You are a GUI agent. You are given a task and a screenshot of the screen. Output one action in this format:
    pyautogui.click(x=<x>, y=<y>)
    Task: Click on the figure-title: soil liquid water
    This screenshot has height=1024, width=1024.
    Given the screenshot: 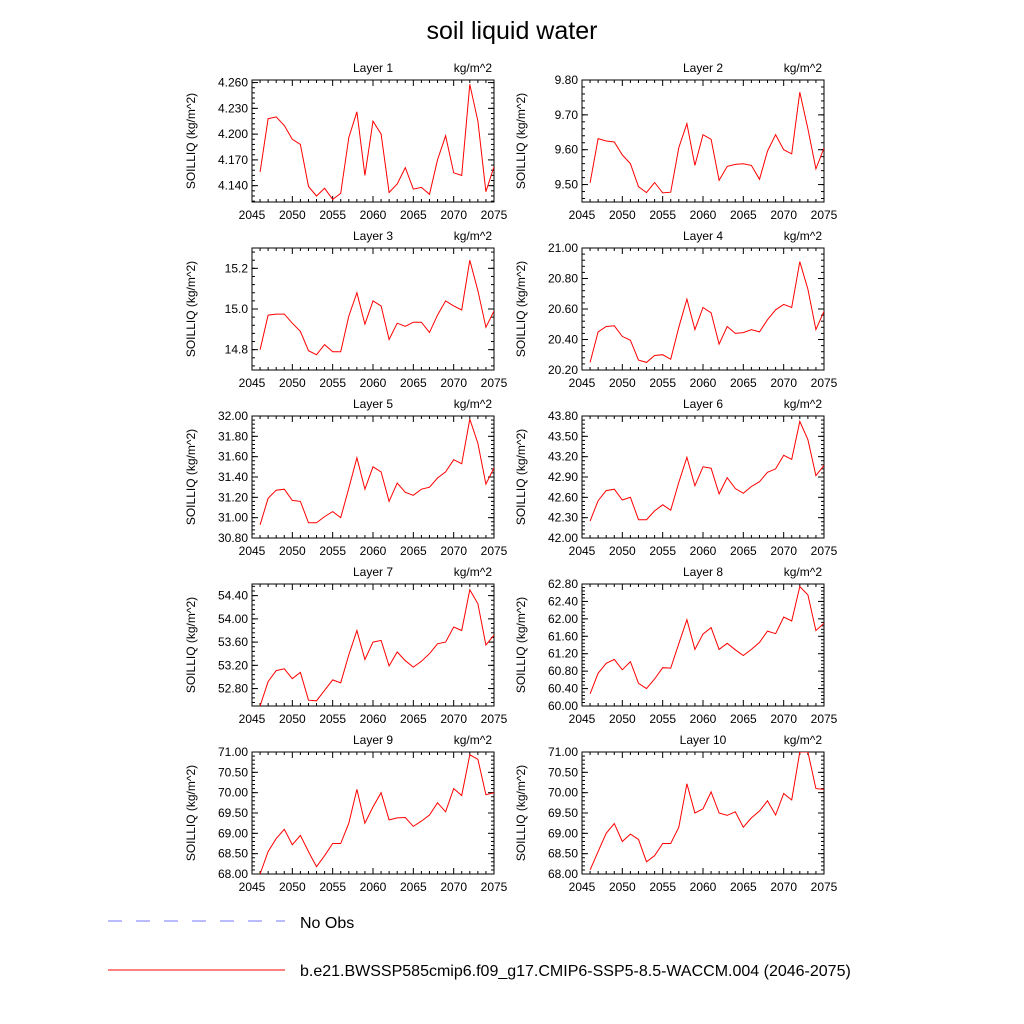 What is the action you would take?
    pyautogui.click(x=512, y=31)
    